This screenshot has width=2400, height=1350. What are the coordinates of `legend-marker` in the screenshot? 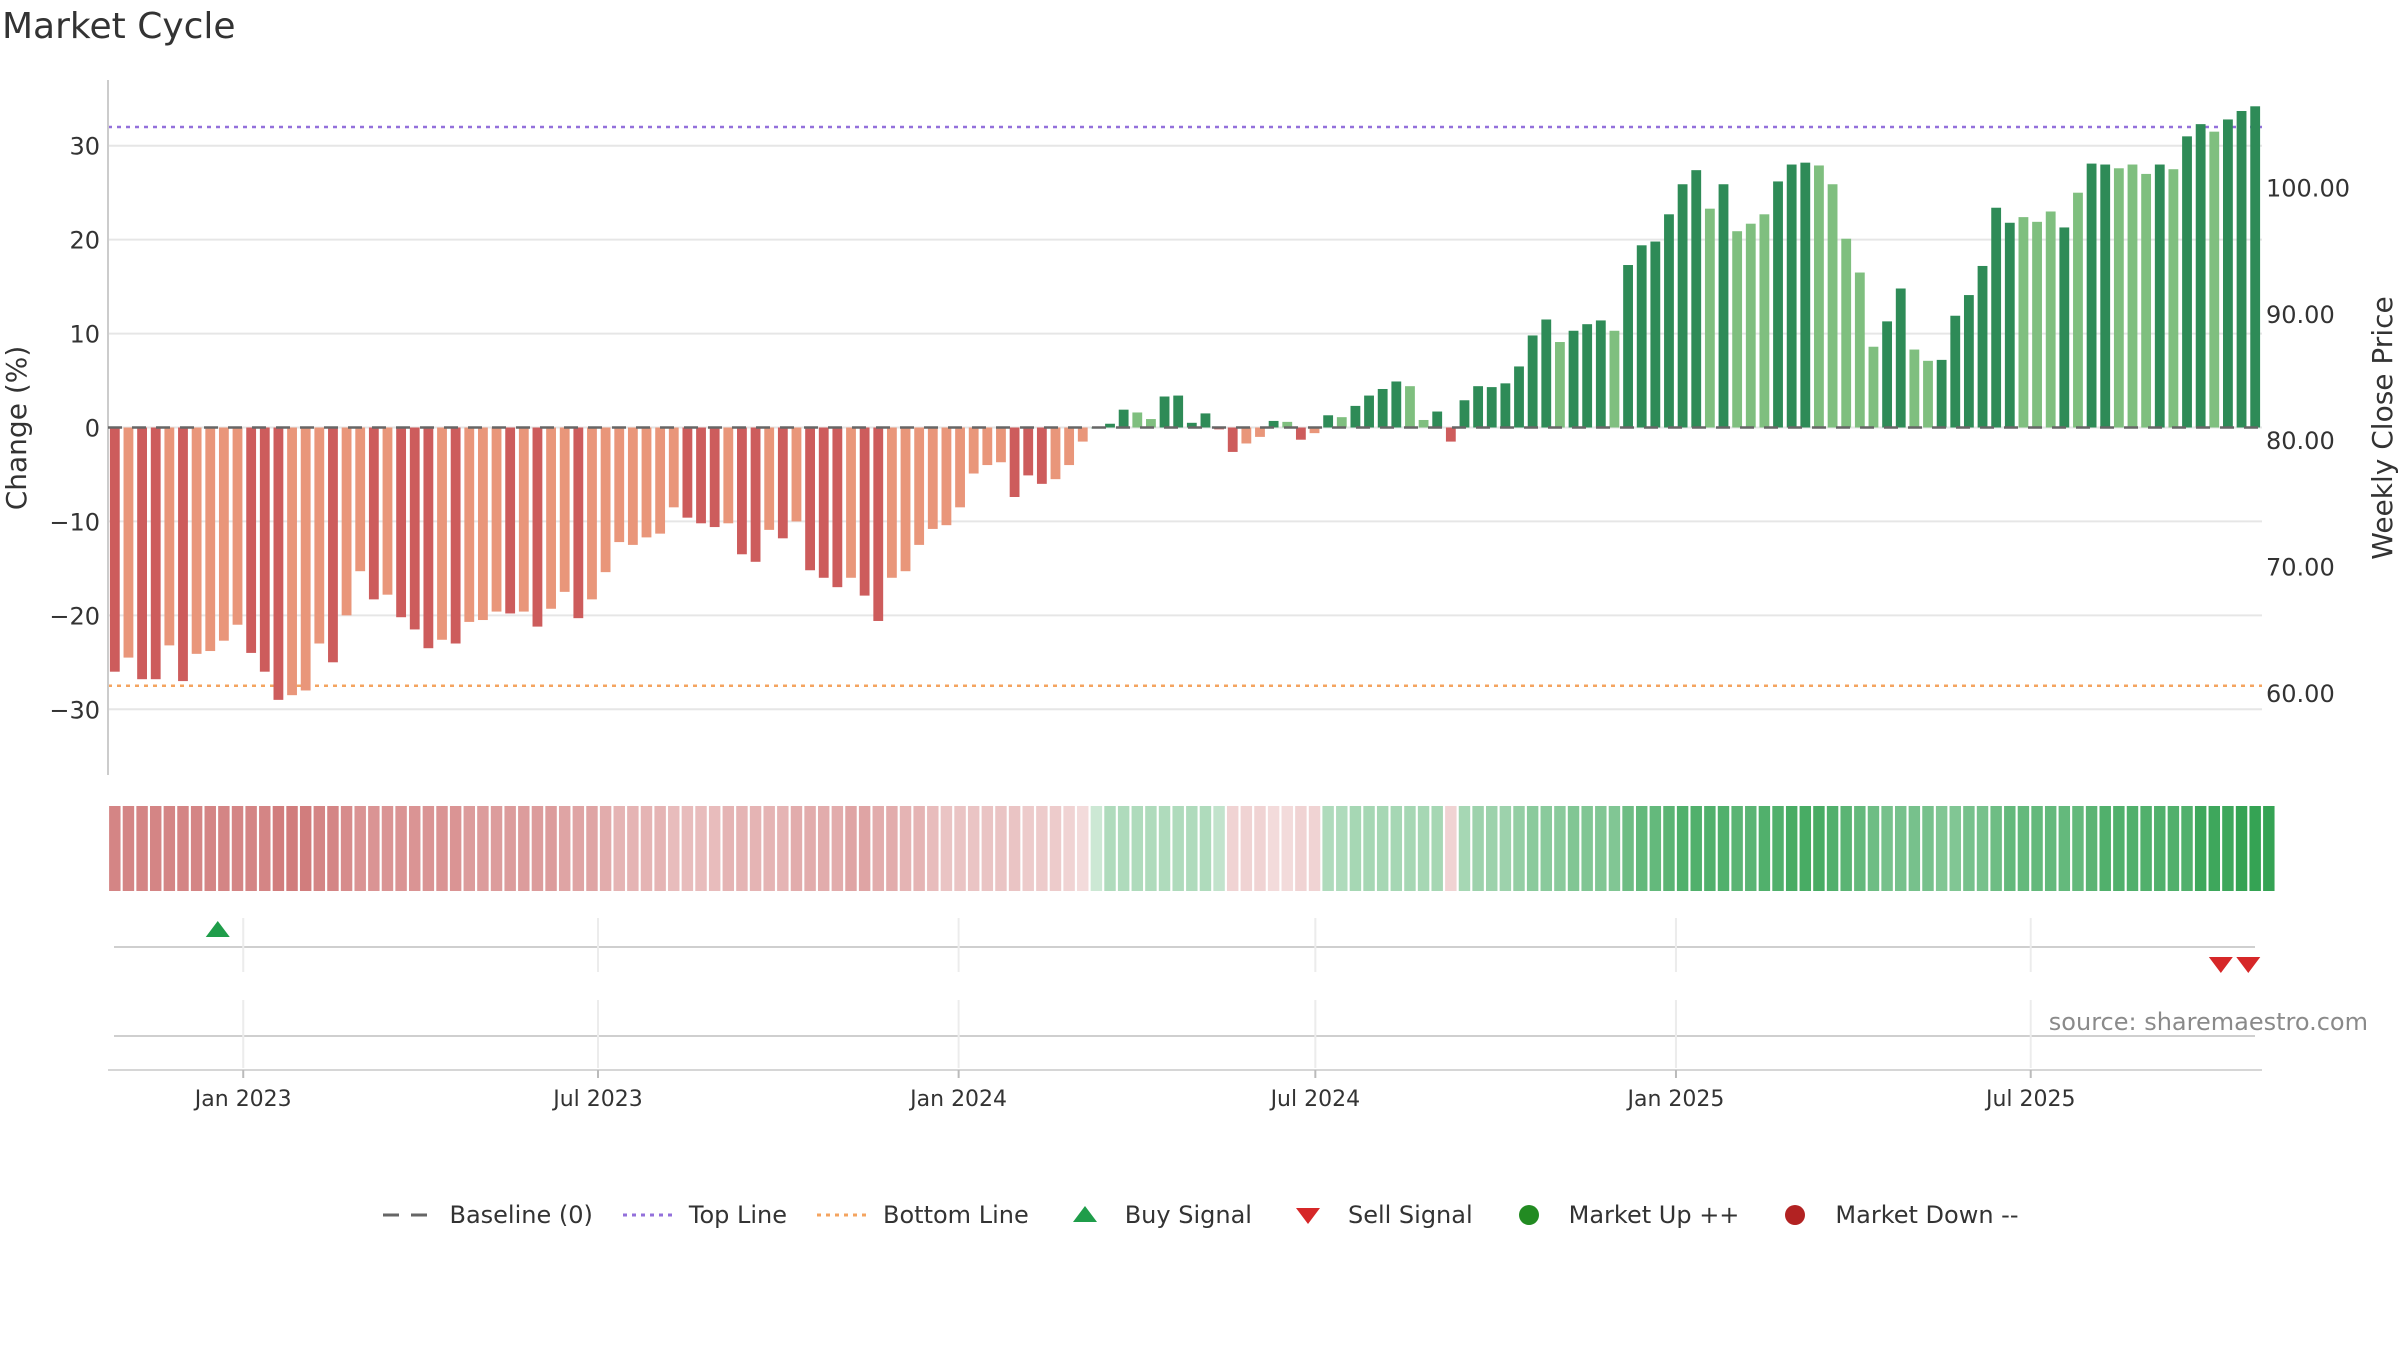 It's located at (1528, 1215).